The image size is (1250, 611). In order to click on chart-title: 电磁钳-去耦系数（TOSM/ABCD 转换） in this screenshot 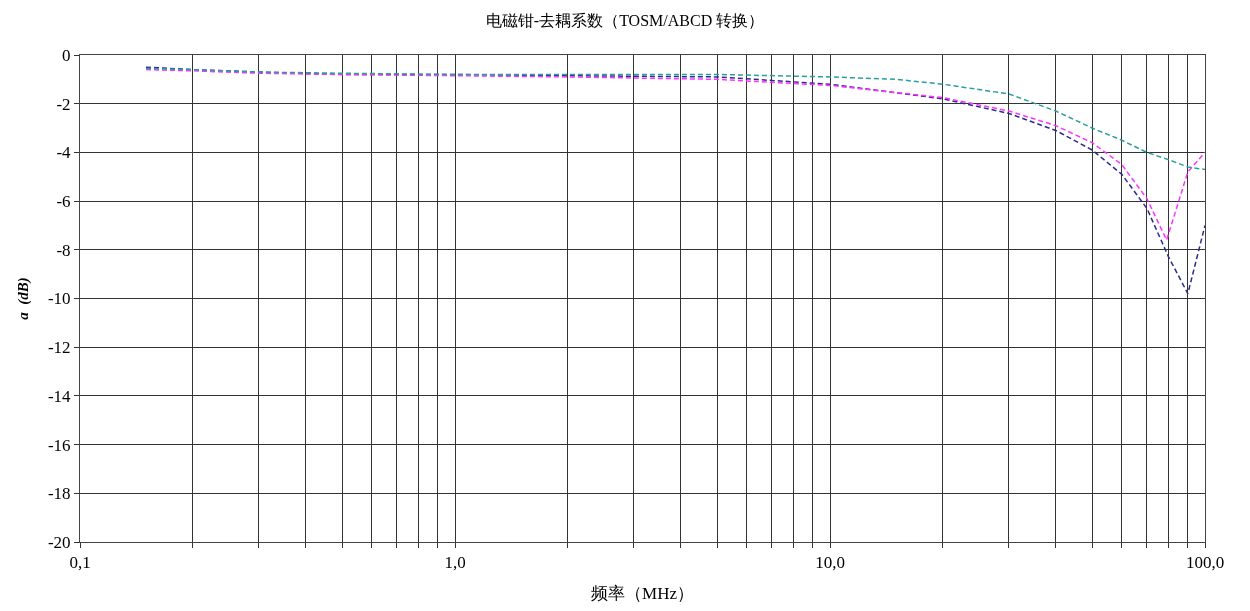, I will do `click(625, 21)`.